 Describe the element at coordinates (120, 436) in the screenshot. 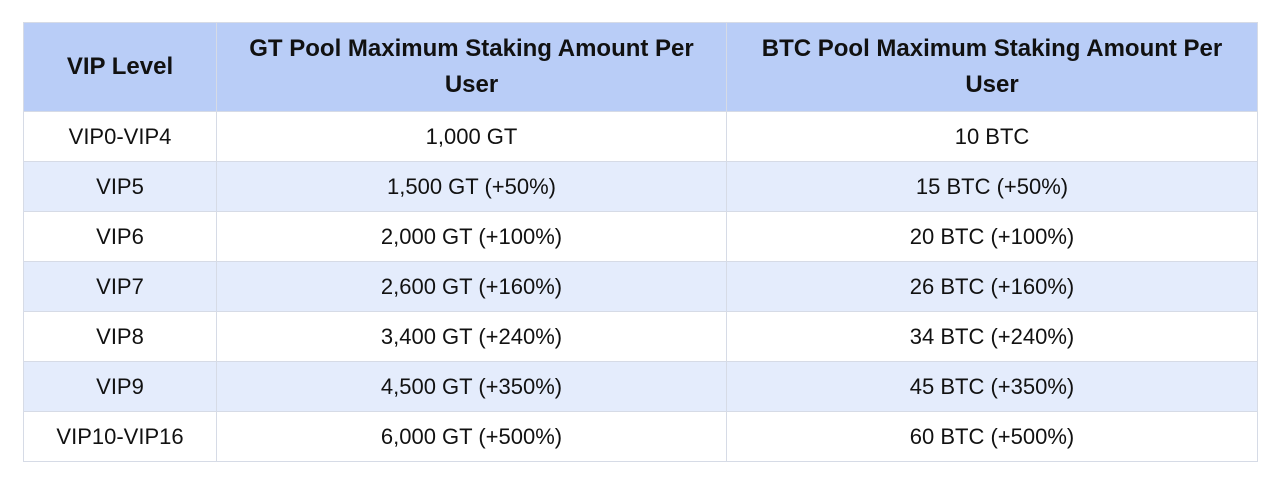

I see `table-cell: VIP10-VIP16` at that location.